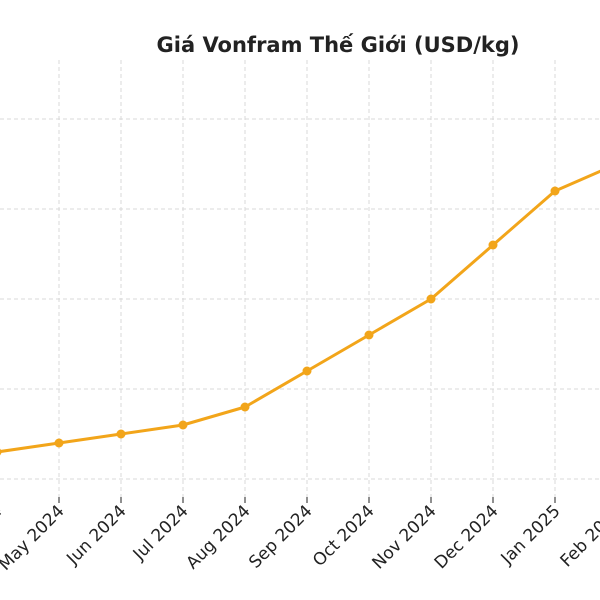 The width and height of the screenshot is (600, 600). I want to click on x-tick-label: Jan 2025, so click(531, 535).